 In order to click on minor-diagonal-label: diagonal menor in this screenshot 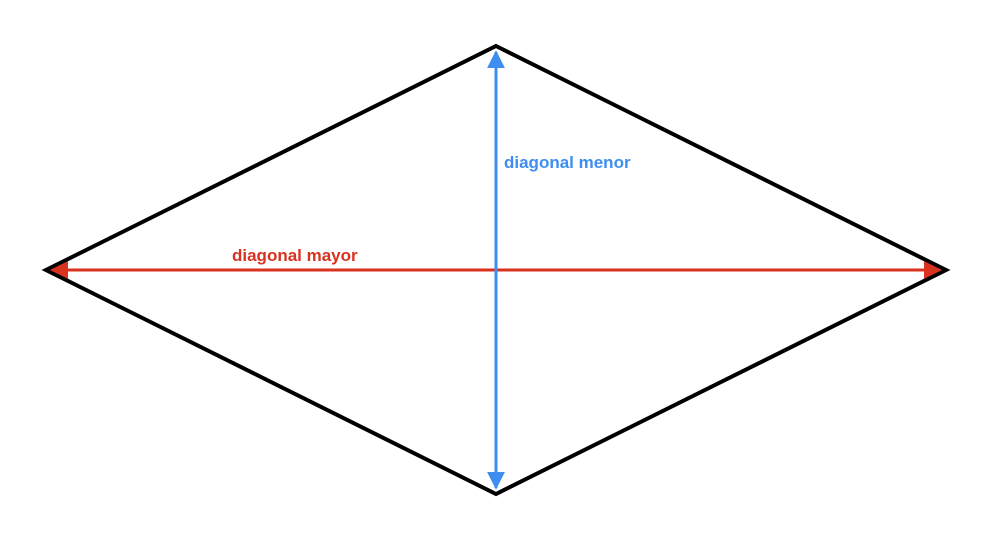, I will do `click(567, 162)`.